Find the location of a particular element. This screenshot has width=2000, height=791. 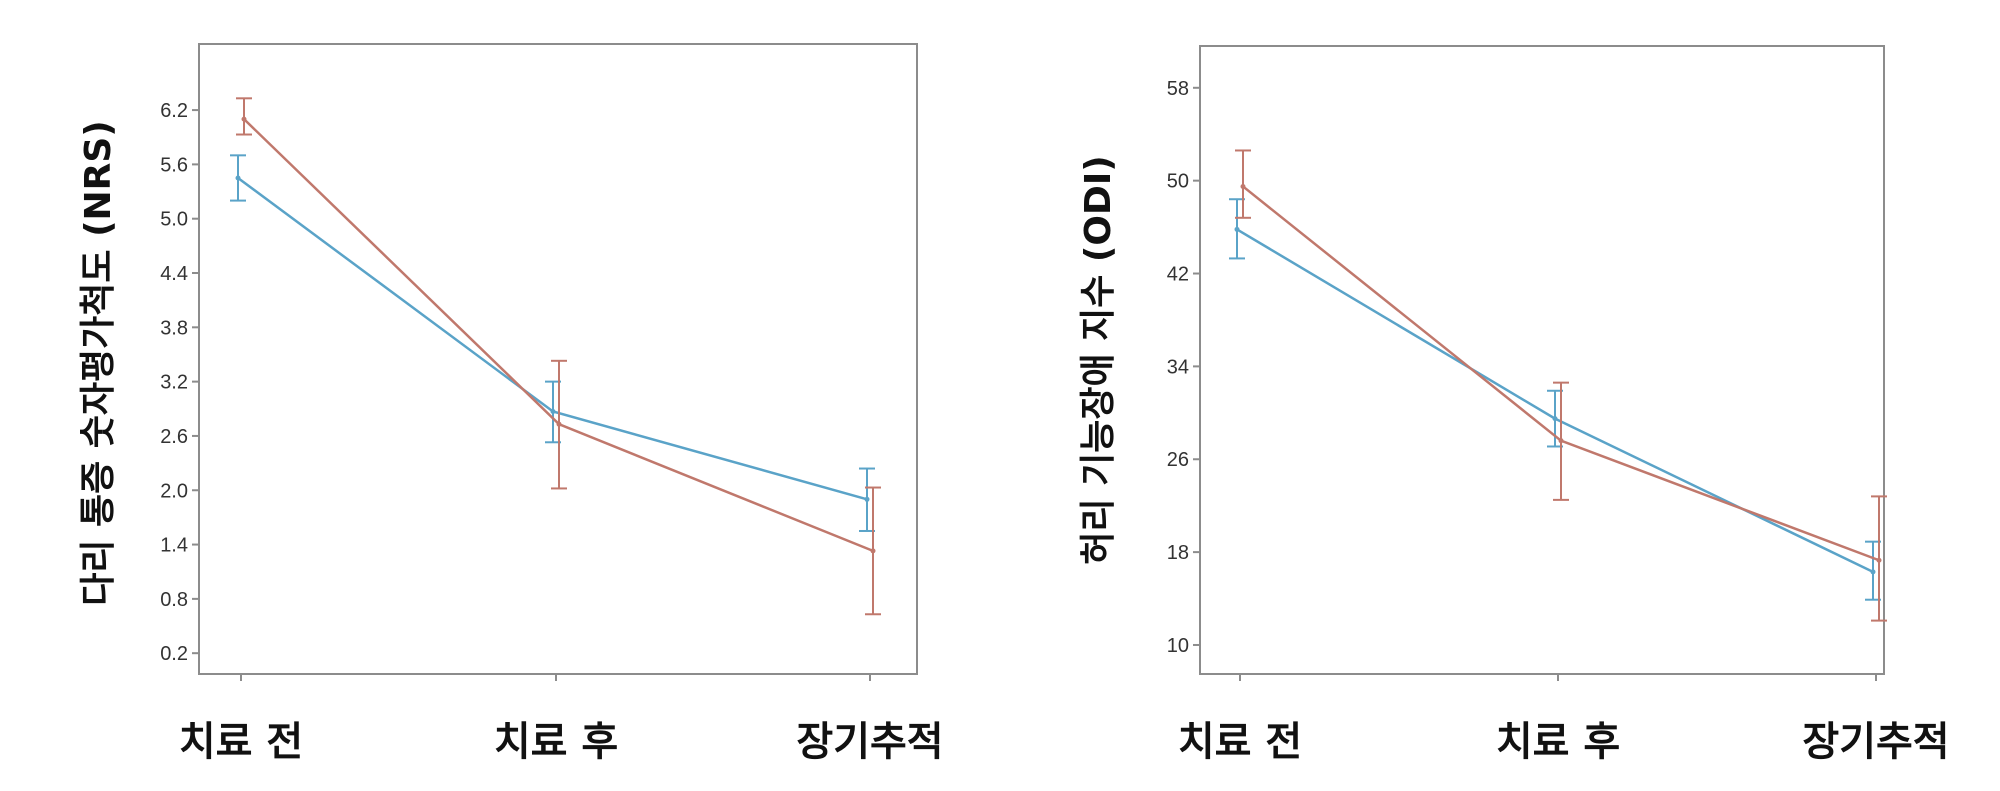

nrs-y-tick-label: 3.8 is located at coordinates (174, 328).